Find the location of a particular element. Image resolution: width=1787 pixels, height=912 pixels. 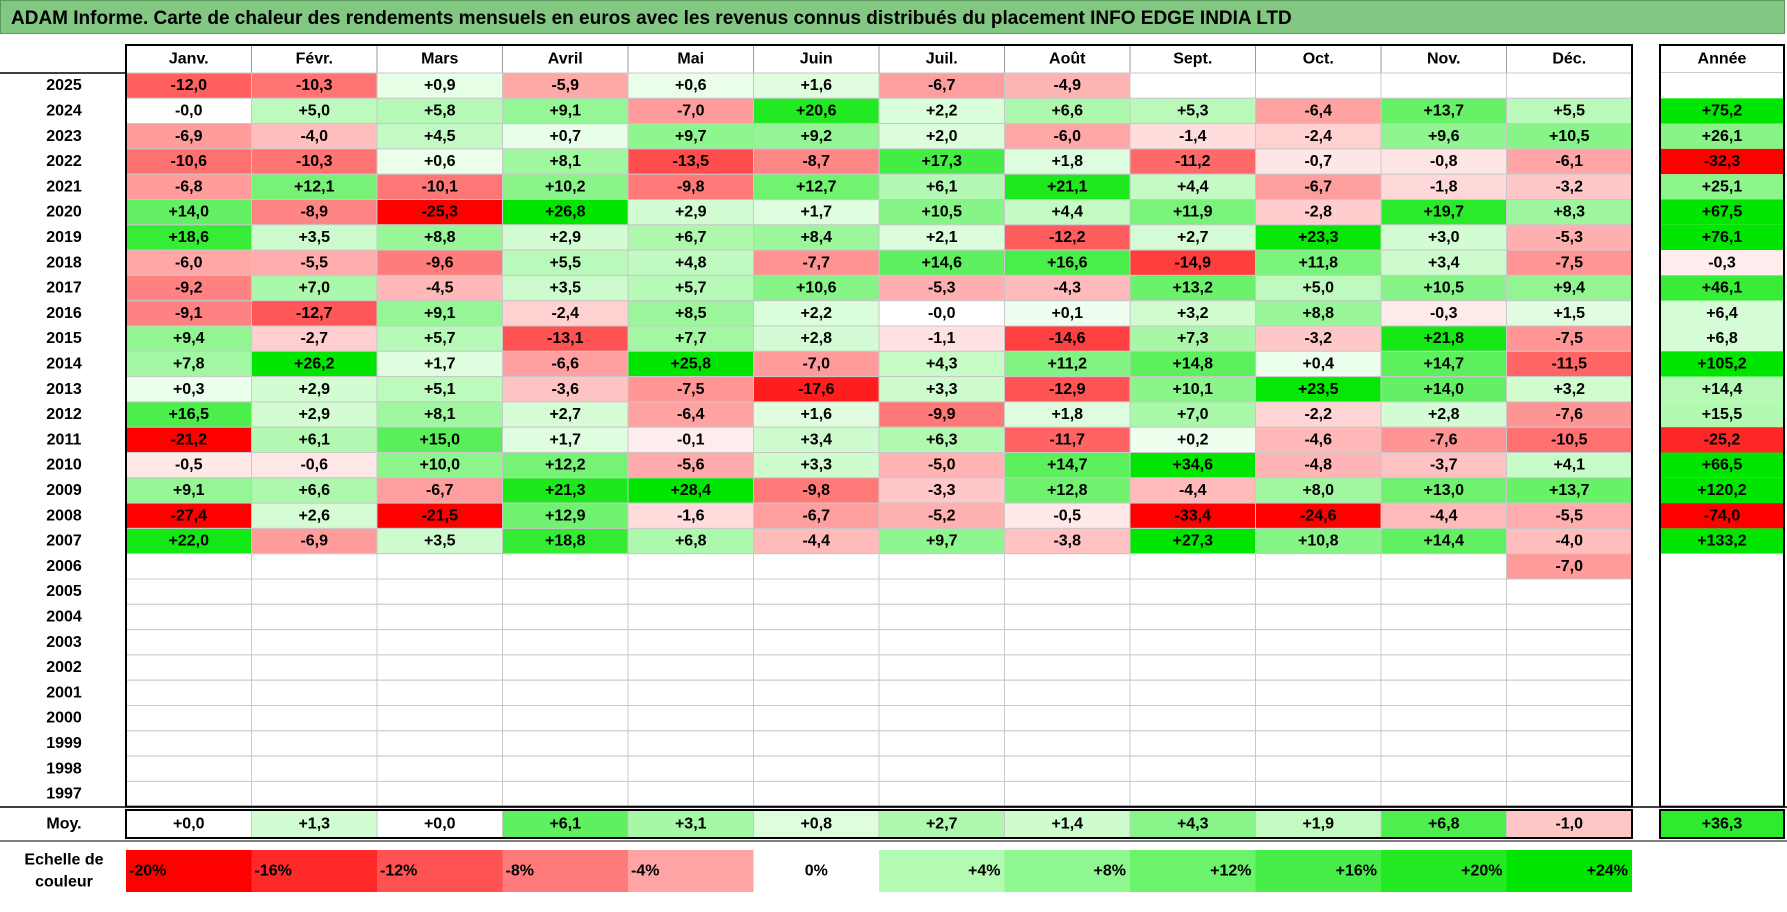

cell-value: -13,1 is located at coordinates (565, 338).